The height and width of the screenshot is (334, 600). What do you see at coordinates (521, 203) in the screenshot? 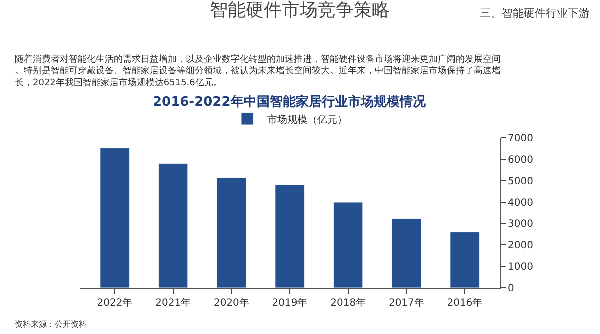
I see `y-tick-label: 4000` at bounding box center [521, 203].